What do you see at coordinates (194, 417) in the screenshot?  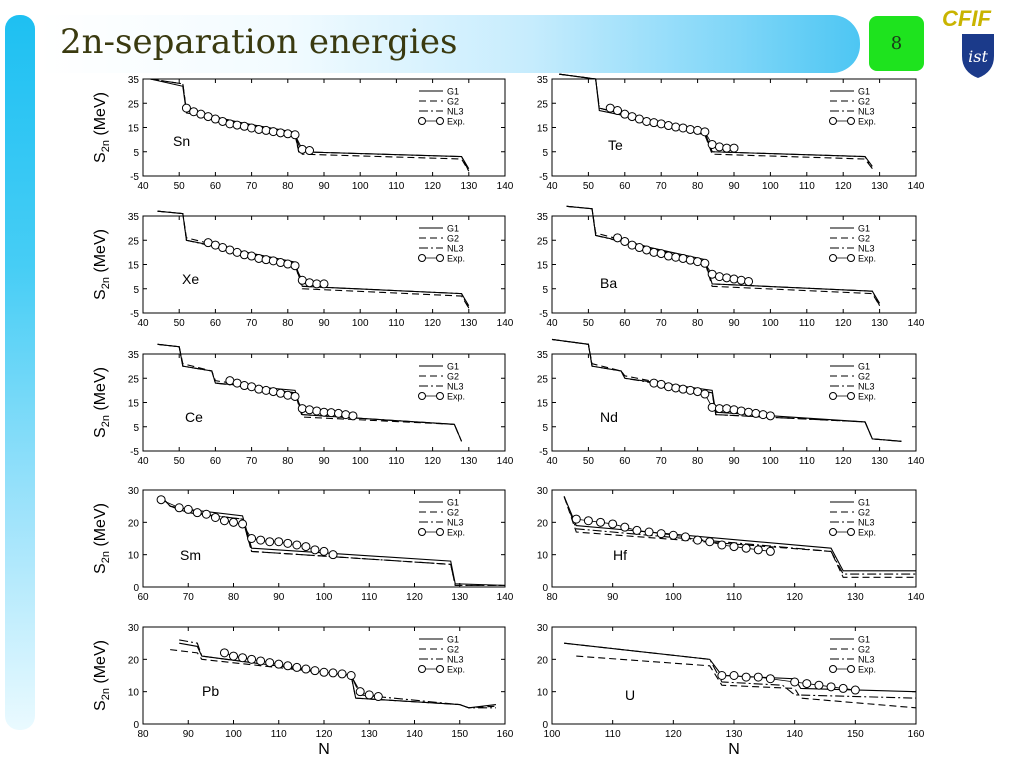 I see `element-label: Ce` at bounding box center [194, 417].